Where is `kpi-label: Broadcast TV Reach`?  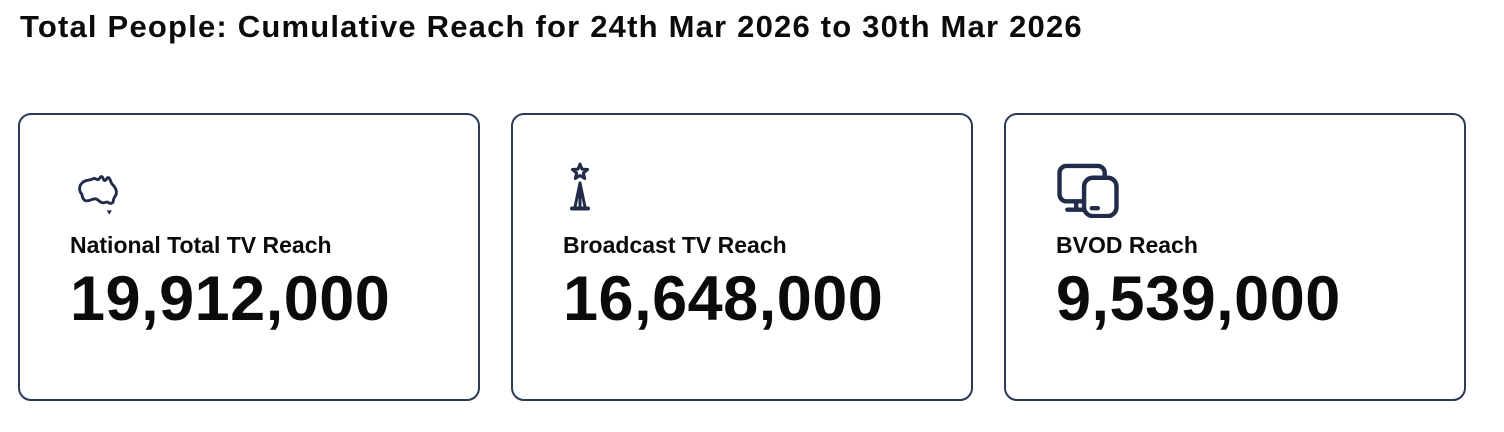
kpi-label: Broadcast TV Reach is located at coordinates (675, 245).